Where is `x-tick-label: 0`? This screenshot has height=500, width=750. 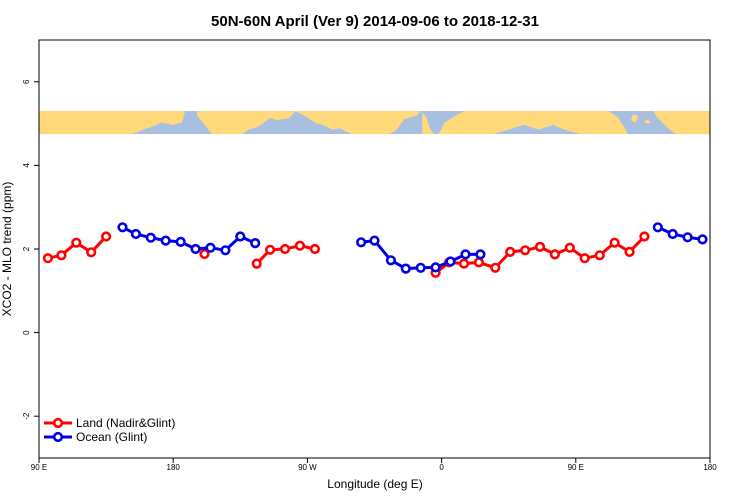
x-tick-label: 0 is located at coordinates (441, 467).